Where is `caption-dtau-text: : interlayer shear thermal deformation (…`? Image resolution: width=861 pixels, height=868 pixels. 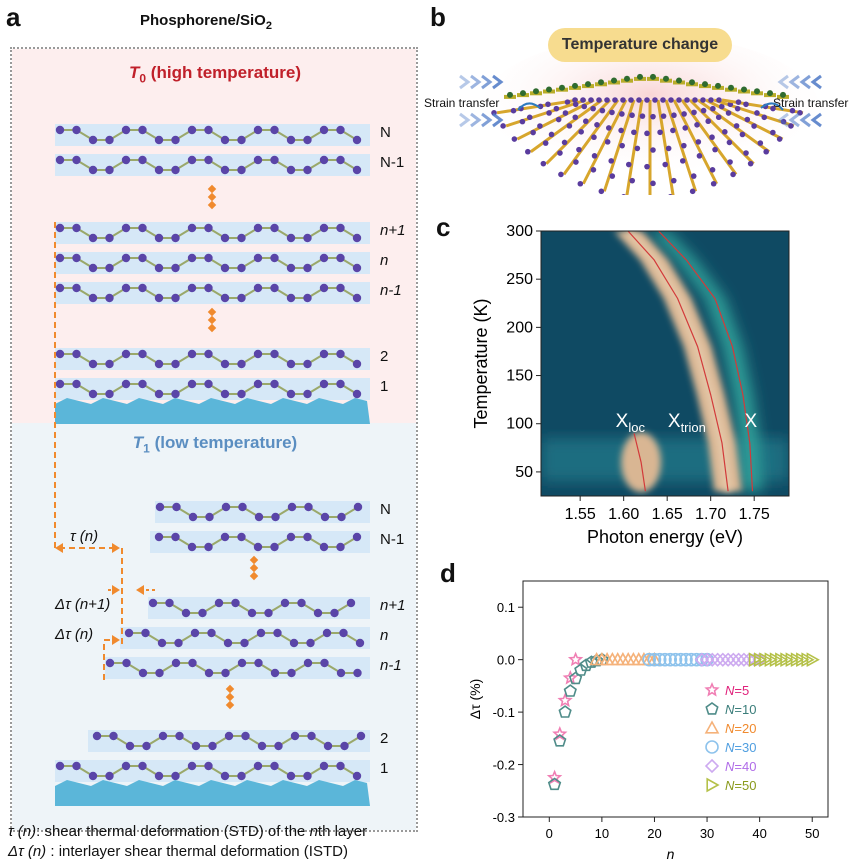
caption-dtau-text: : interlayer shear thermal deformation (… is located at coordinates (197, 851).